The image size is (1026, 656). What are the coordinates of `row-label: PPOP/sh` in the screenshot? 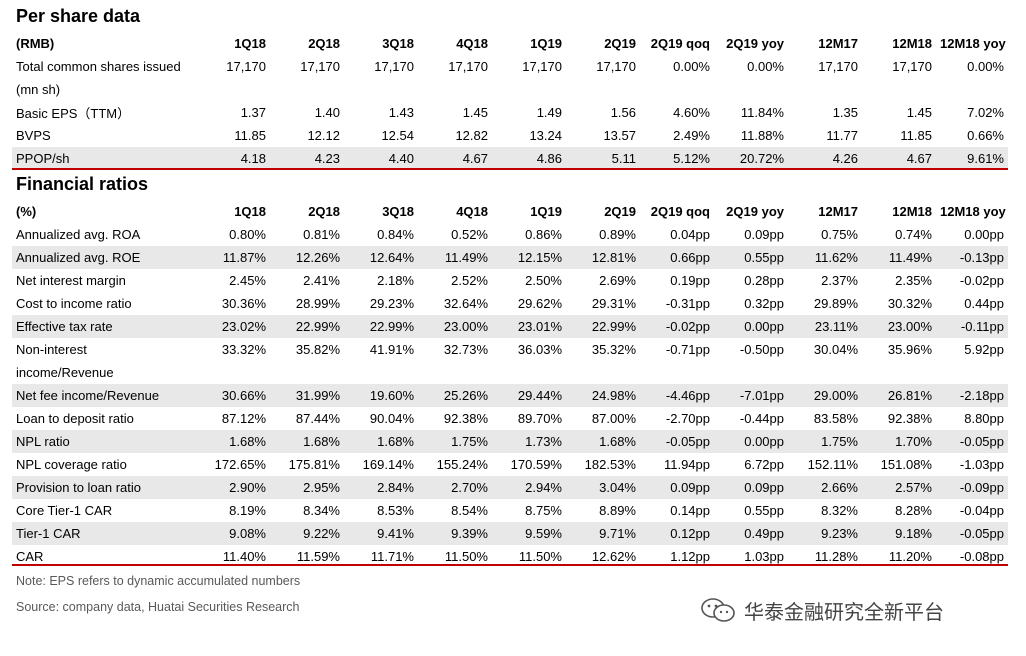 It's located at (107, 158).